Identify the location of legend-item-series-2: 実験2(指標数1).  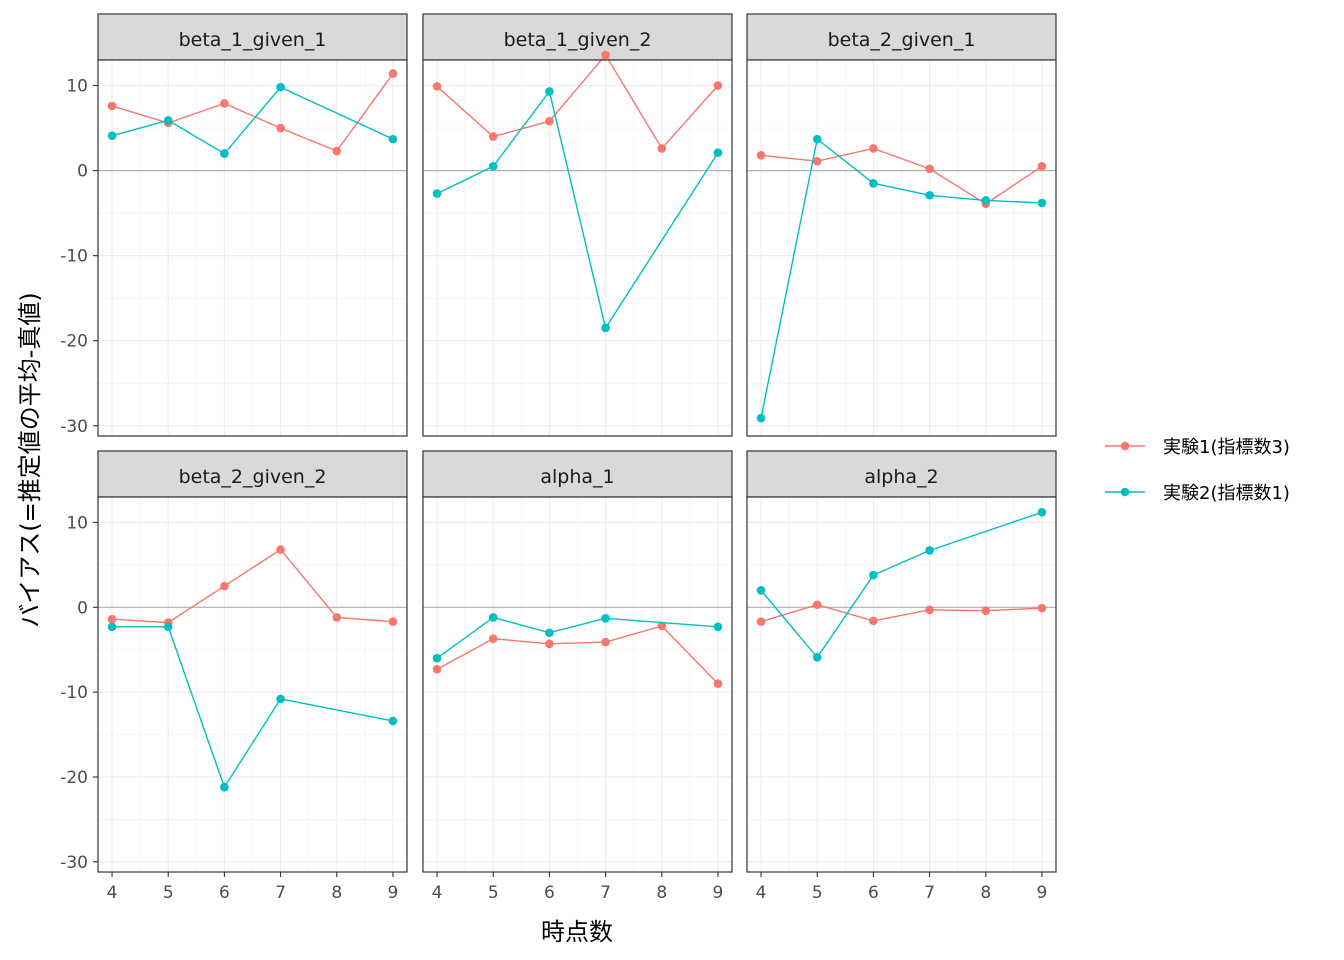
(1197, 493).